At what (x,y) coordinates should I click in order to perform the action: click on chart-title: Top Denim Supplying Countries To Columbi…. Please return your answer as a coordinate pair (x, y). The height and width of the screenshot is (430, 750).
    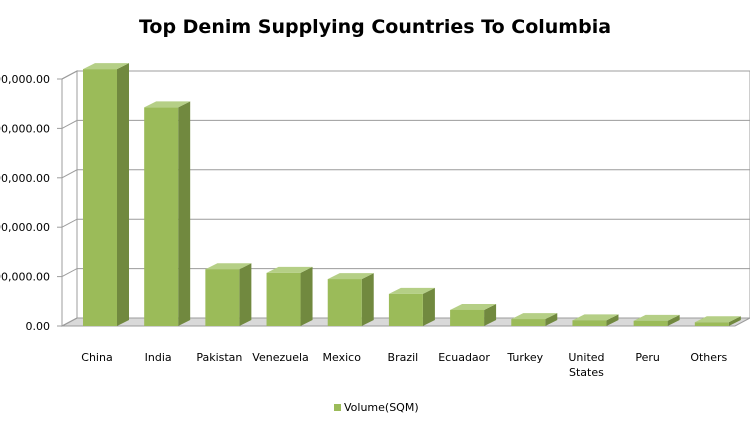
    Looking at the image, I should click on (375, 27).